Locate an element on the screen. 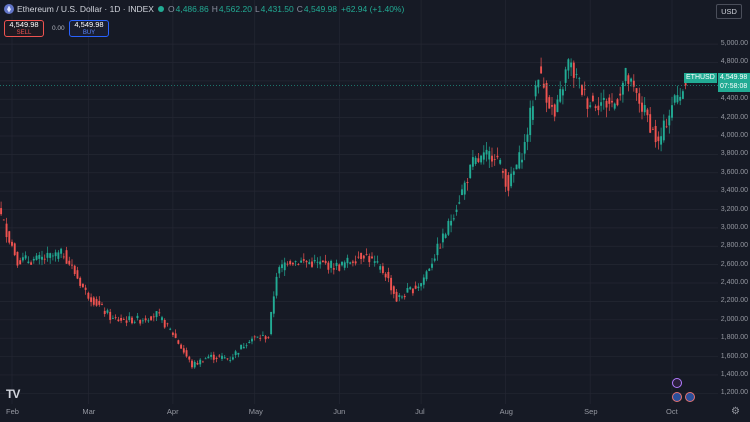 Image resolution: width=750 pixels, height=422 pixels. price-tick-label: 2,000.00 is located at coordinates (734, 319).